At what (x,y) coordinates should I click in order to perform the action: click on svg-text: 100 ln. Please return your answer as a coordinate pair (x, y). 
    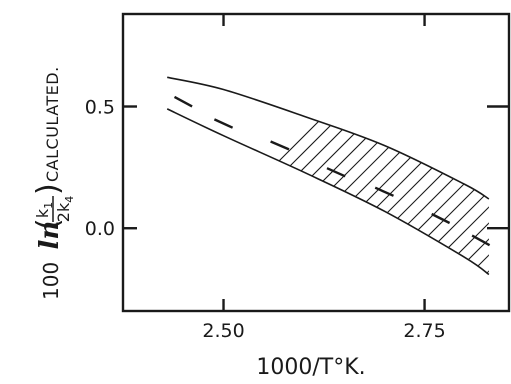
    Looking at the image, I should click on (50, 260).